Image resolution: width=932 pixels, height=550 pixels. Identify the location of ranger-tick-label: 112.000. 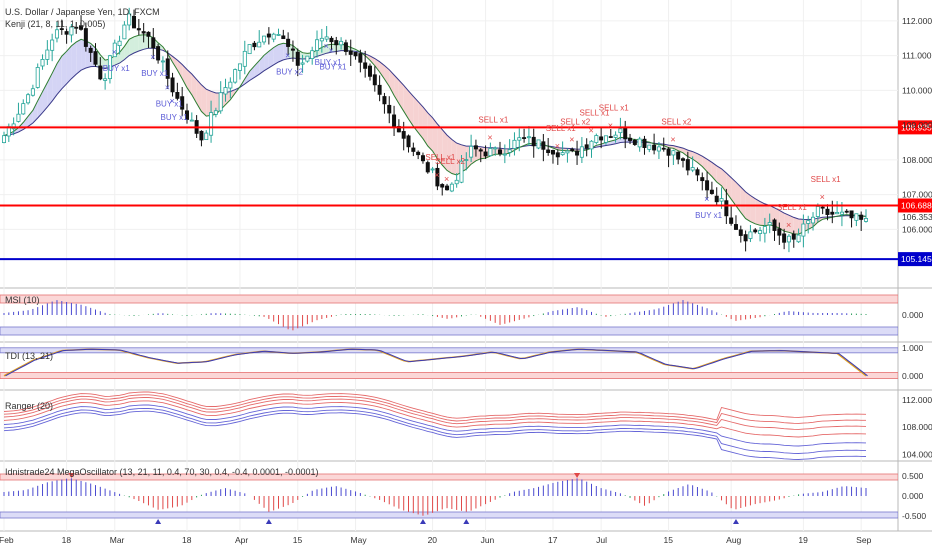
(917, 400).